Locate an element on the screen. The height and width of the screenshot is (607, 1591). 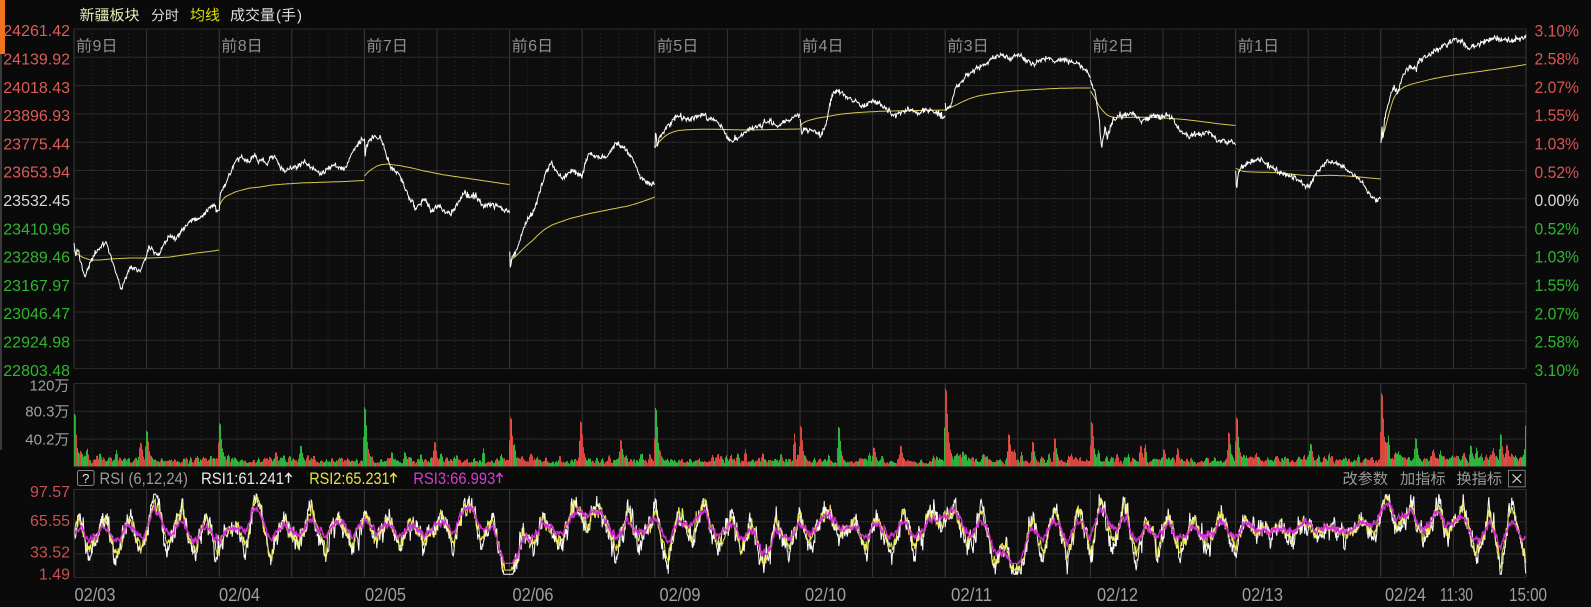
svg-text: 0.00% is located at coordinates (1557, 200).